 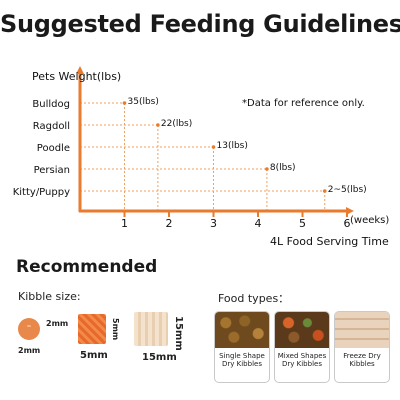 I want to click on x-tick-label: 1, so click(x=124, y=223).